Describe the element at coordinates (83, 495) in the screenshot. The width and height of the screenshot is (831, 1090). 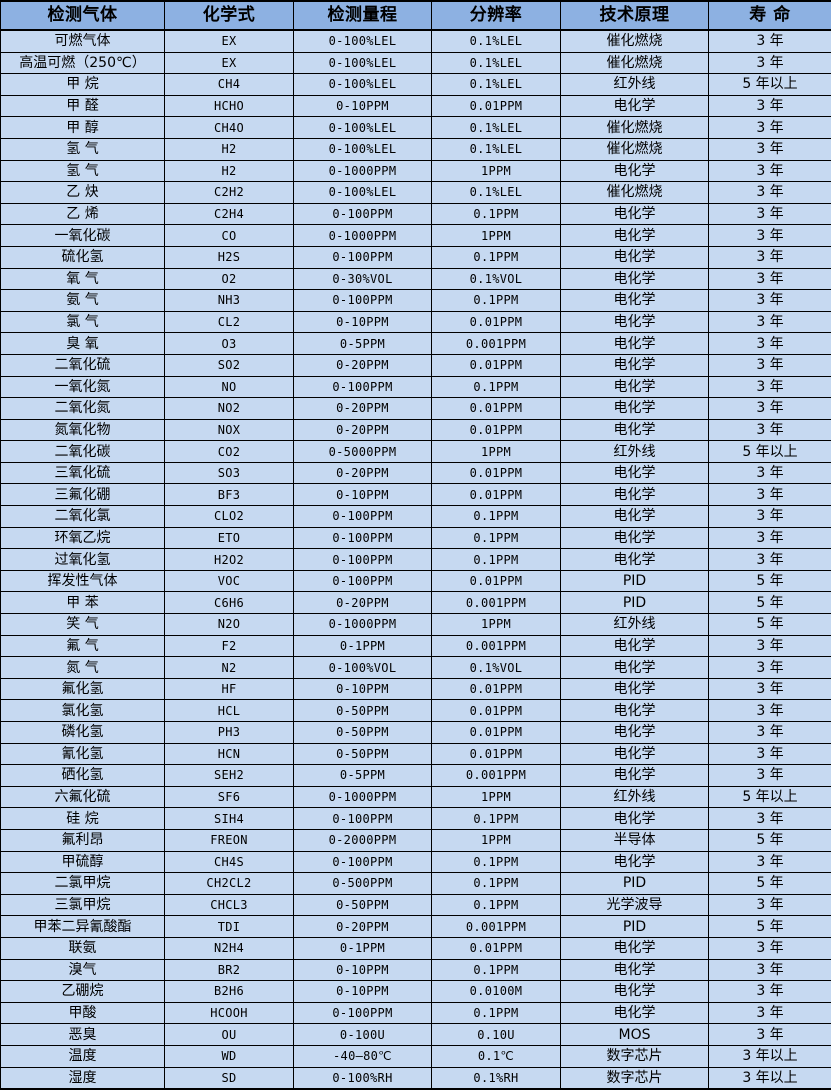
I see `cell-gas: 三氟化硼` at that location.